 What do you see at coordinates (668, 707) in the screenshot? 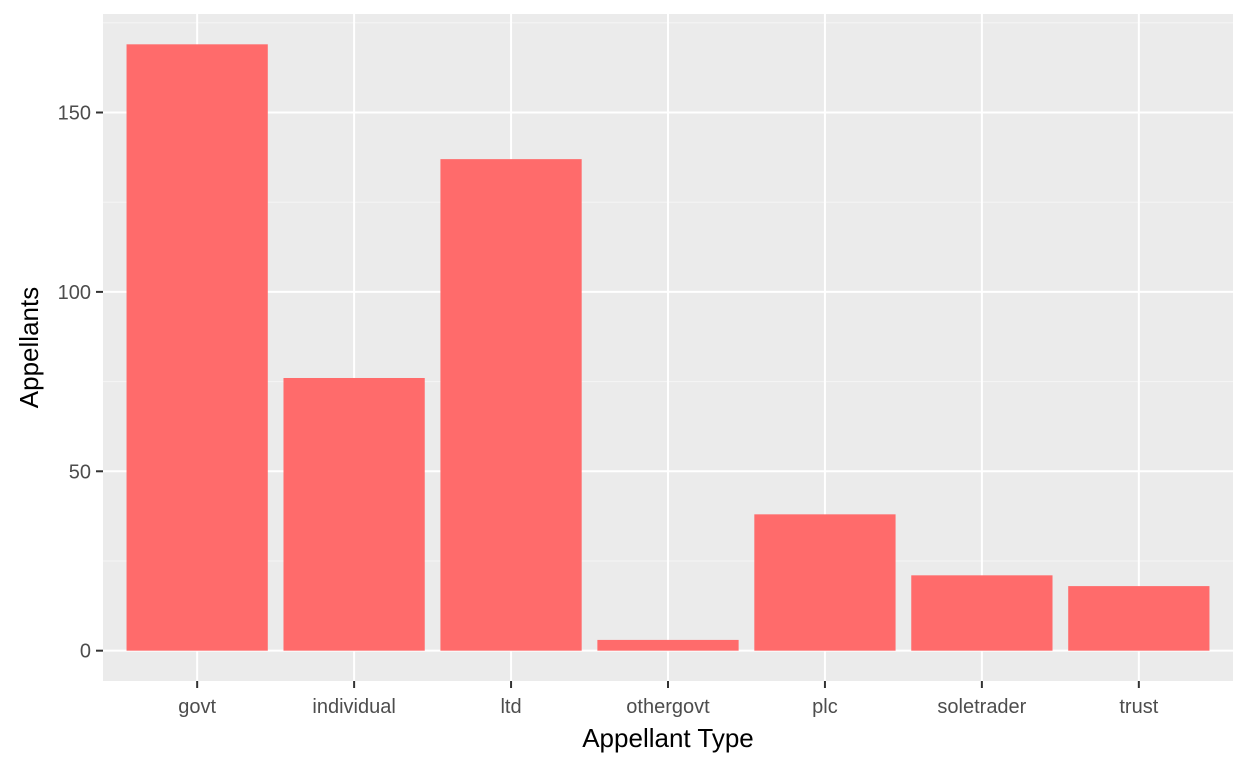
I see `x-tick-label: othergovt` at bounding box center [668, 707].